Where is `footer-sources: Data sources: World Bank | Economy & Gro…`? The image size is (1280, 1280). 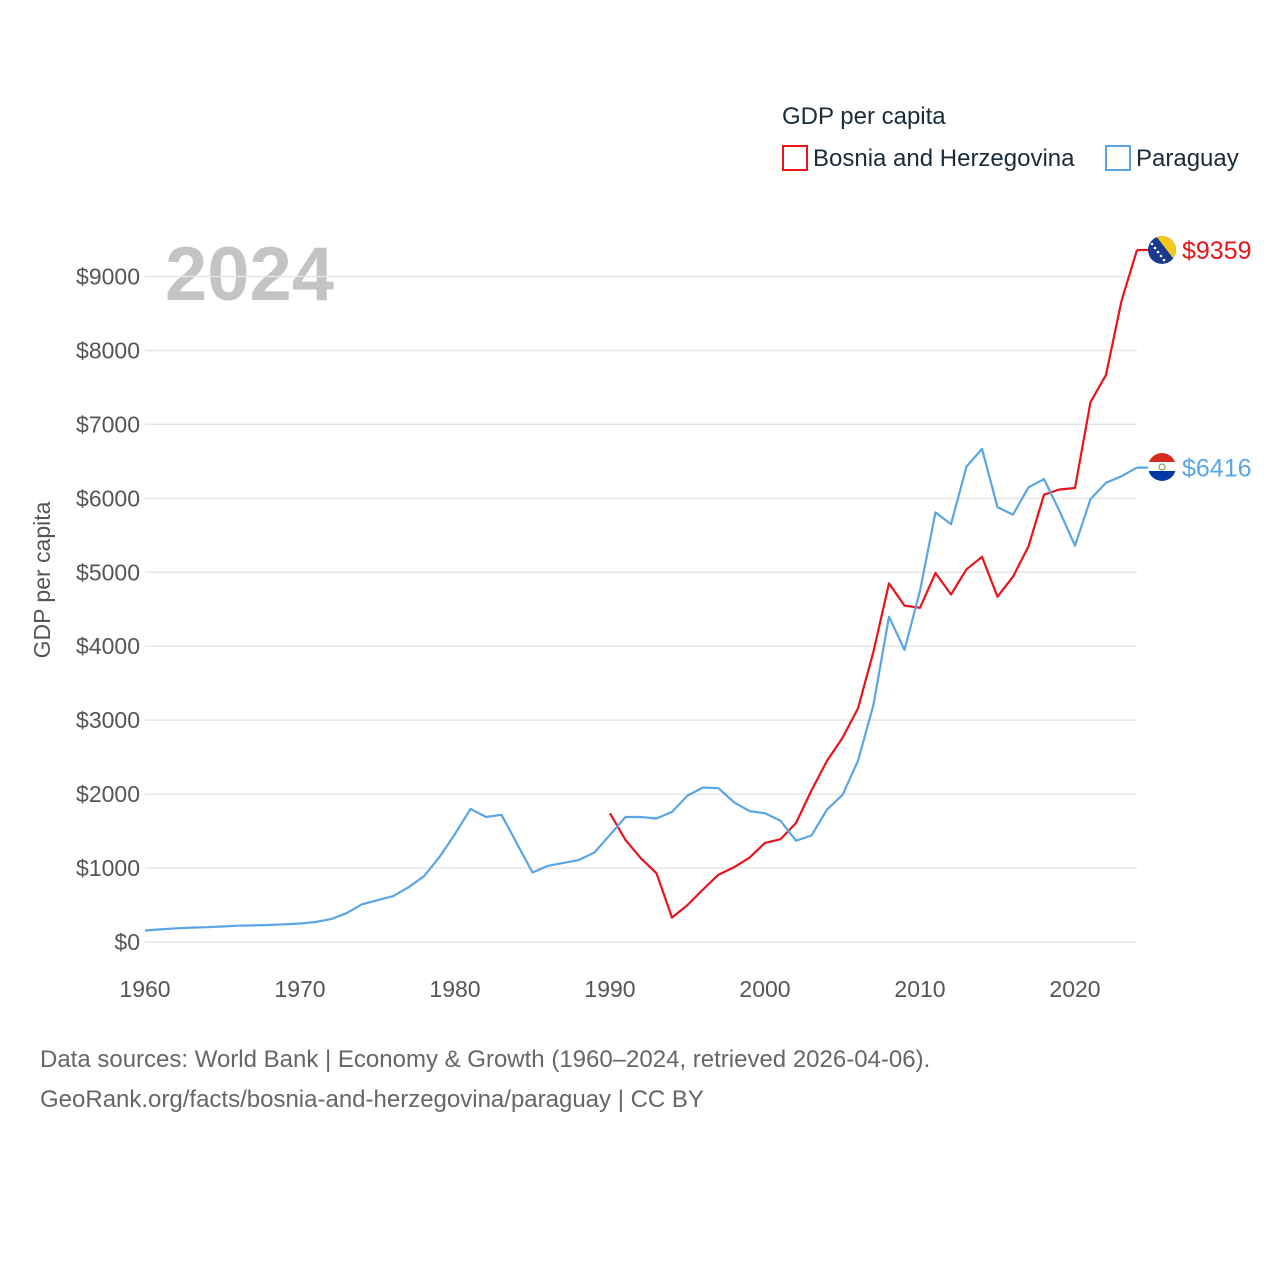
footer-sources: Data sources: World Bank | Economy & Gro… is located at coordinates (485, 1059).